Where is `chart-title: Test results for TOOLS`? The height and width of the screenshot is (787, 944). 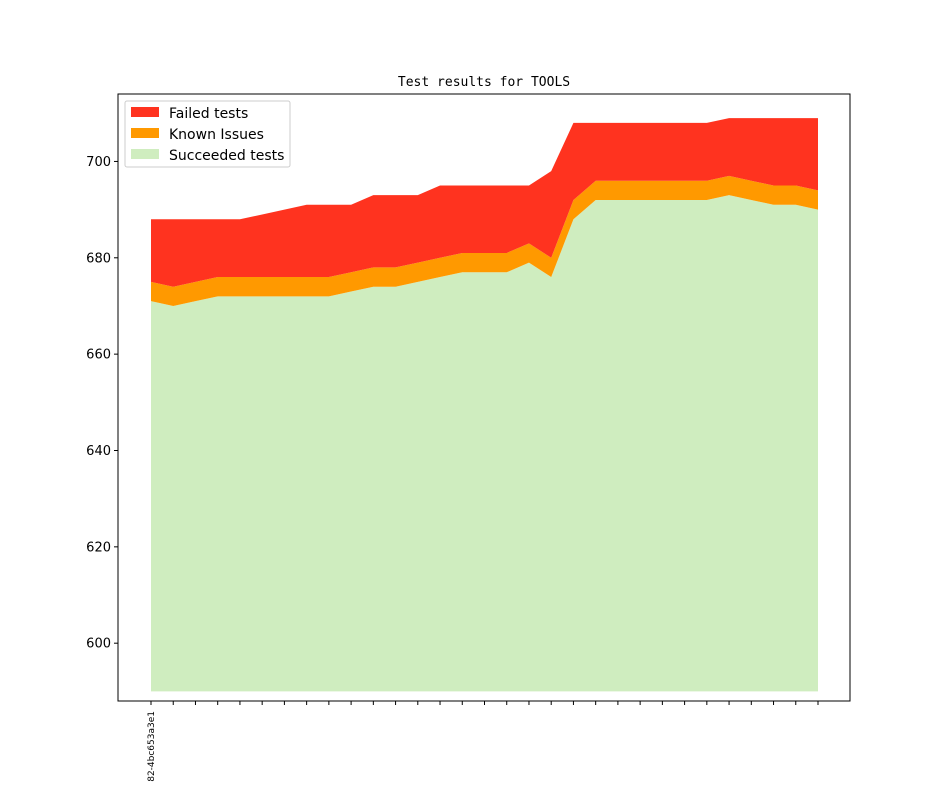 chart-title: Test results for TOOLS is located at coordinates (484, 82).